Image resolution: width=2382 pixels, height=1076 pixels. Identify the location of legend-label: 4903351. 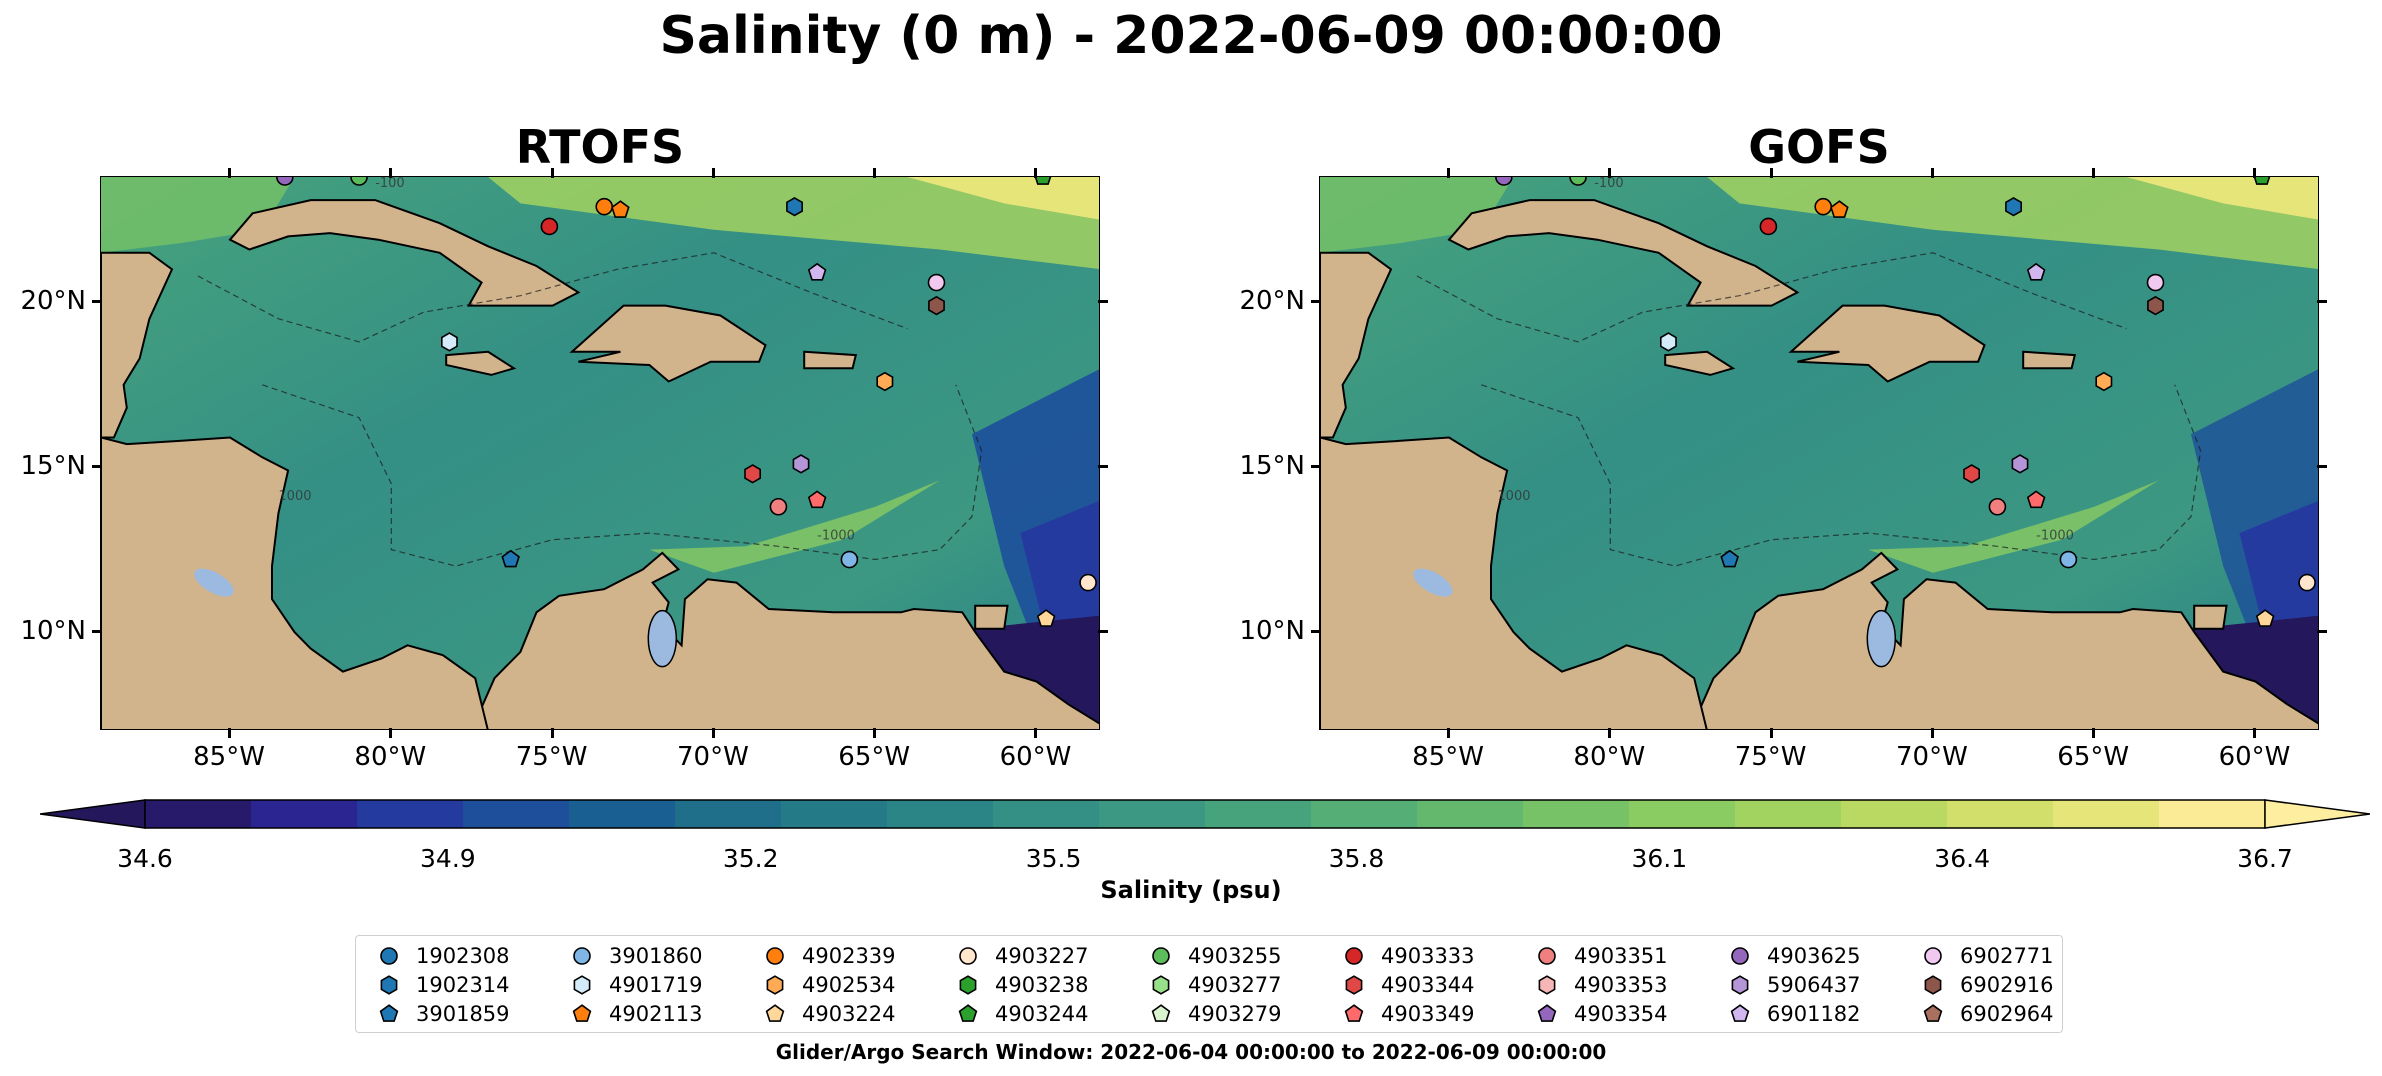
(1621, 956).